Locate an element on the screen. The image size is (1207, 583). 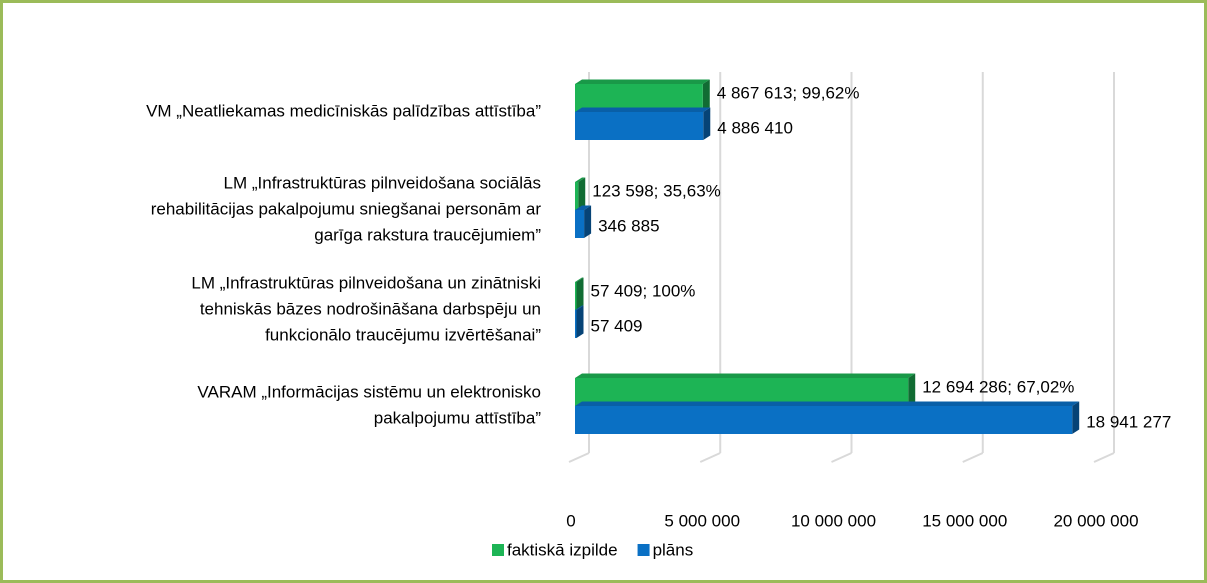
data-label: 57 409; 100% is located at coordinates (643, 290).